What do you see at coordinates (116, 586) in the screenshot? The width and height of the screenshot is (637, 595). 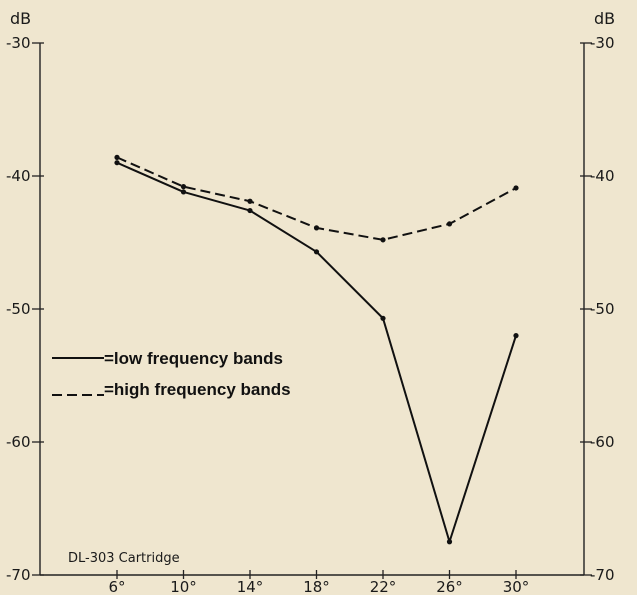 I see `x-tick-label: 6°` at bounding box center [116, 586].